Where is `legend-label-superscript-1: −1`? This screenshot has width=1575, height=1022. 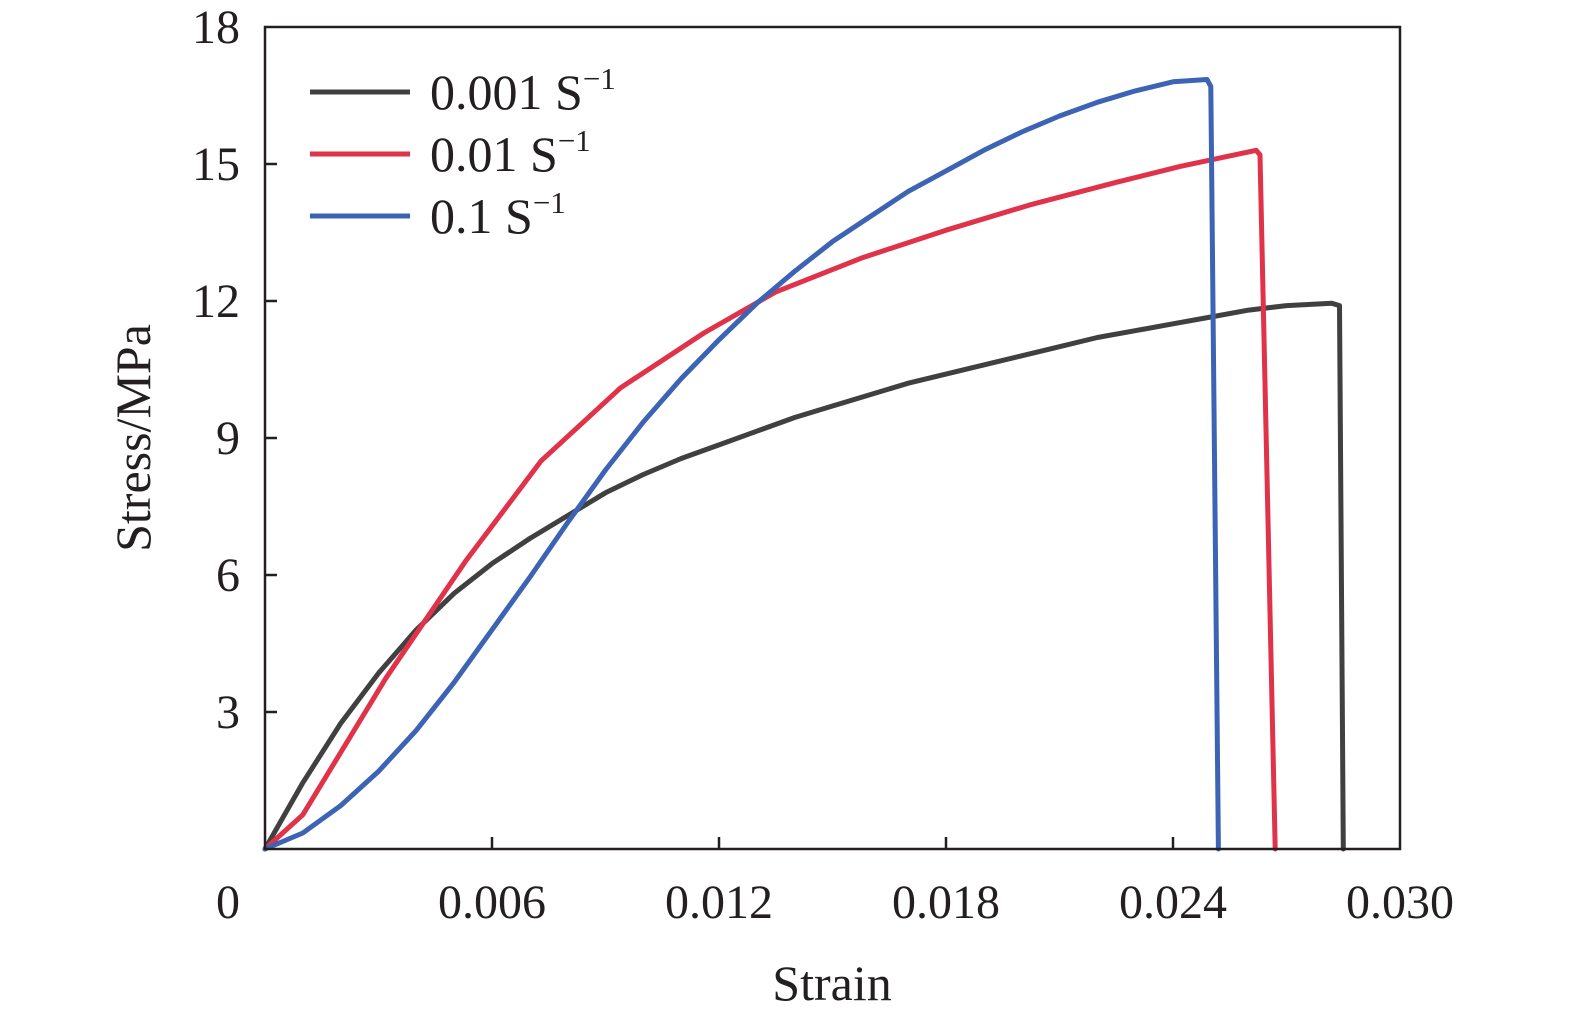
legend-label-superscript-1: −1 is located at coordinates (574, 140).